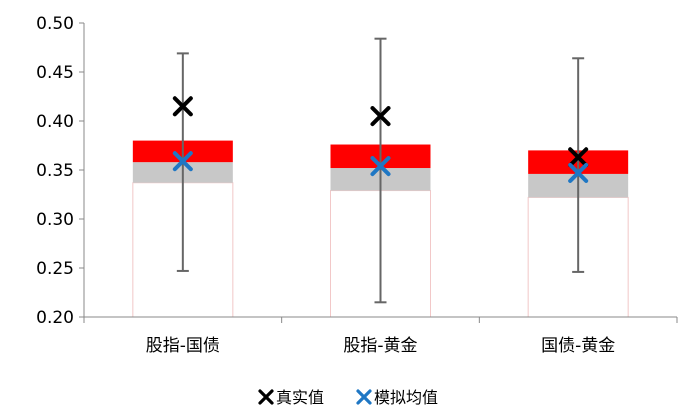  What do you see at coordinates (55, 269) in the screenshot?
I see `y-tick-label: 0.25` at bounding box center [55, 269].